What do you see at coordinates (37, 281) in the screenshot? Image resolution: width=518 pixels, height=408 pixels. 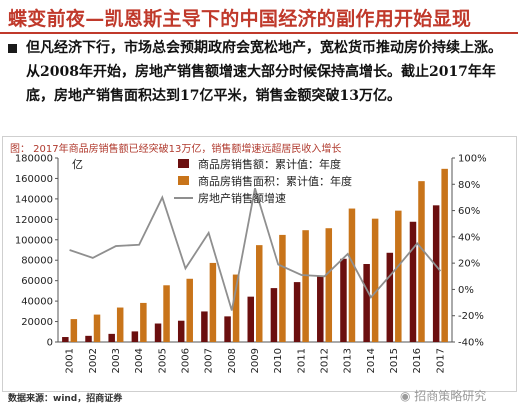 I see `y-tick-label-left: 60000` at bounding box center [37, 281].